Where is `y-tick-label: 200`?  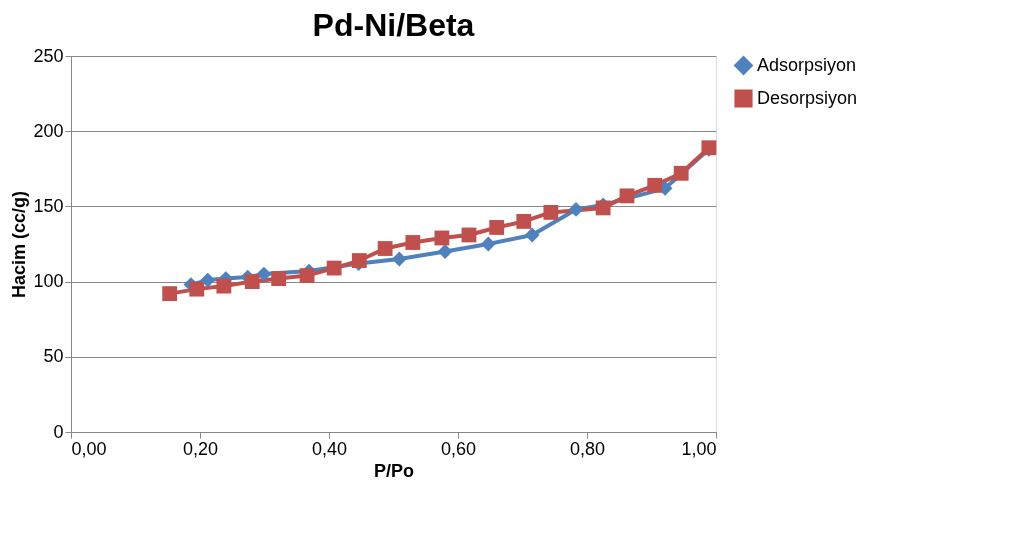 y-tick-label: 200 is located at coordinates (48, 130).